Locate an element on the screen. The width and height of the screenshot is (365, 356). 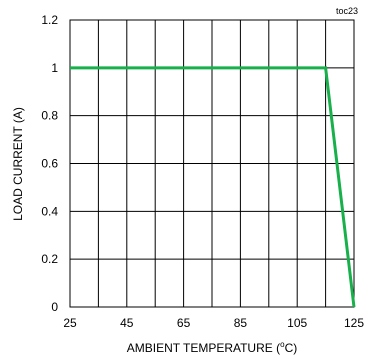
x-tick-label: 85 is located at coordinates (241, 323).